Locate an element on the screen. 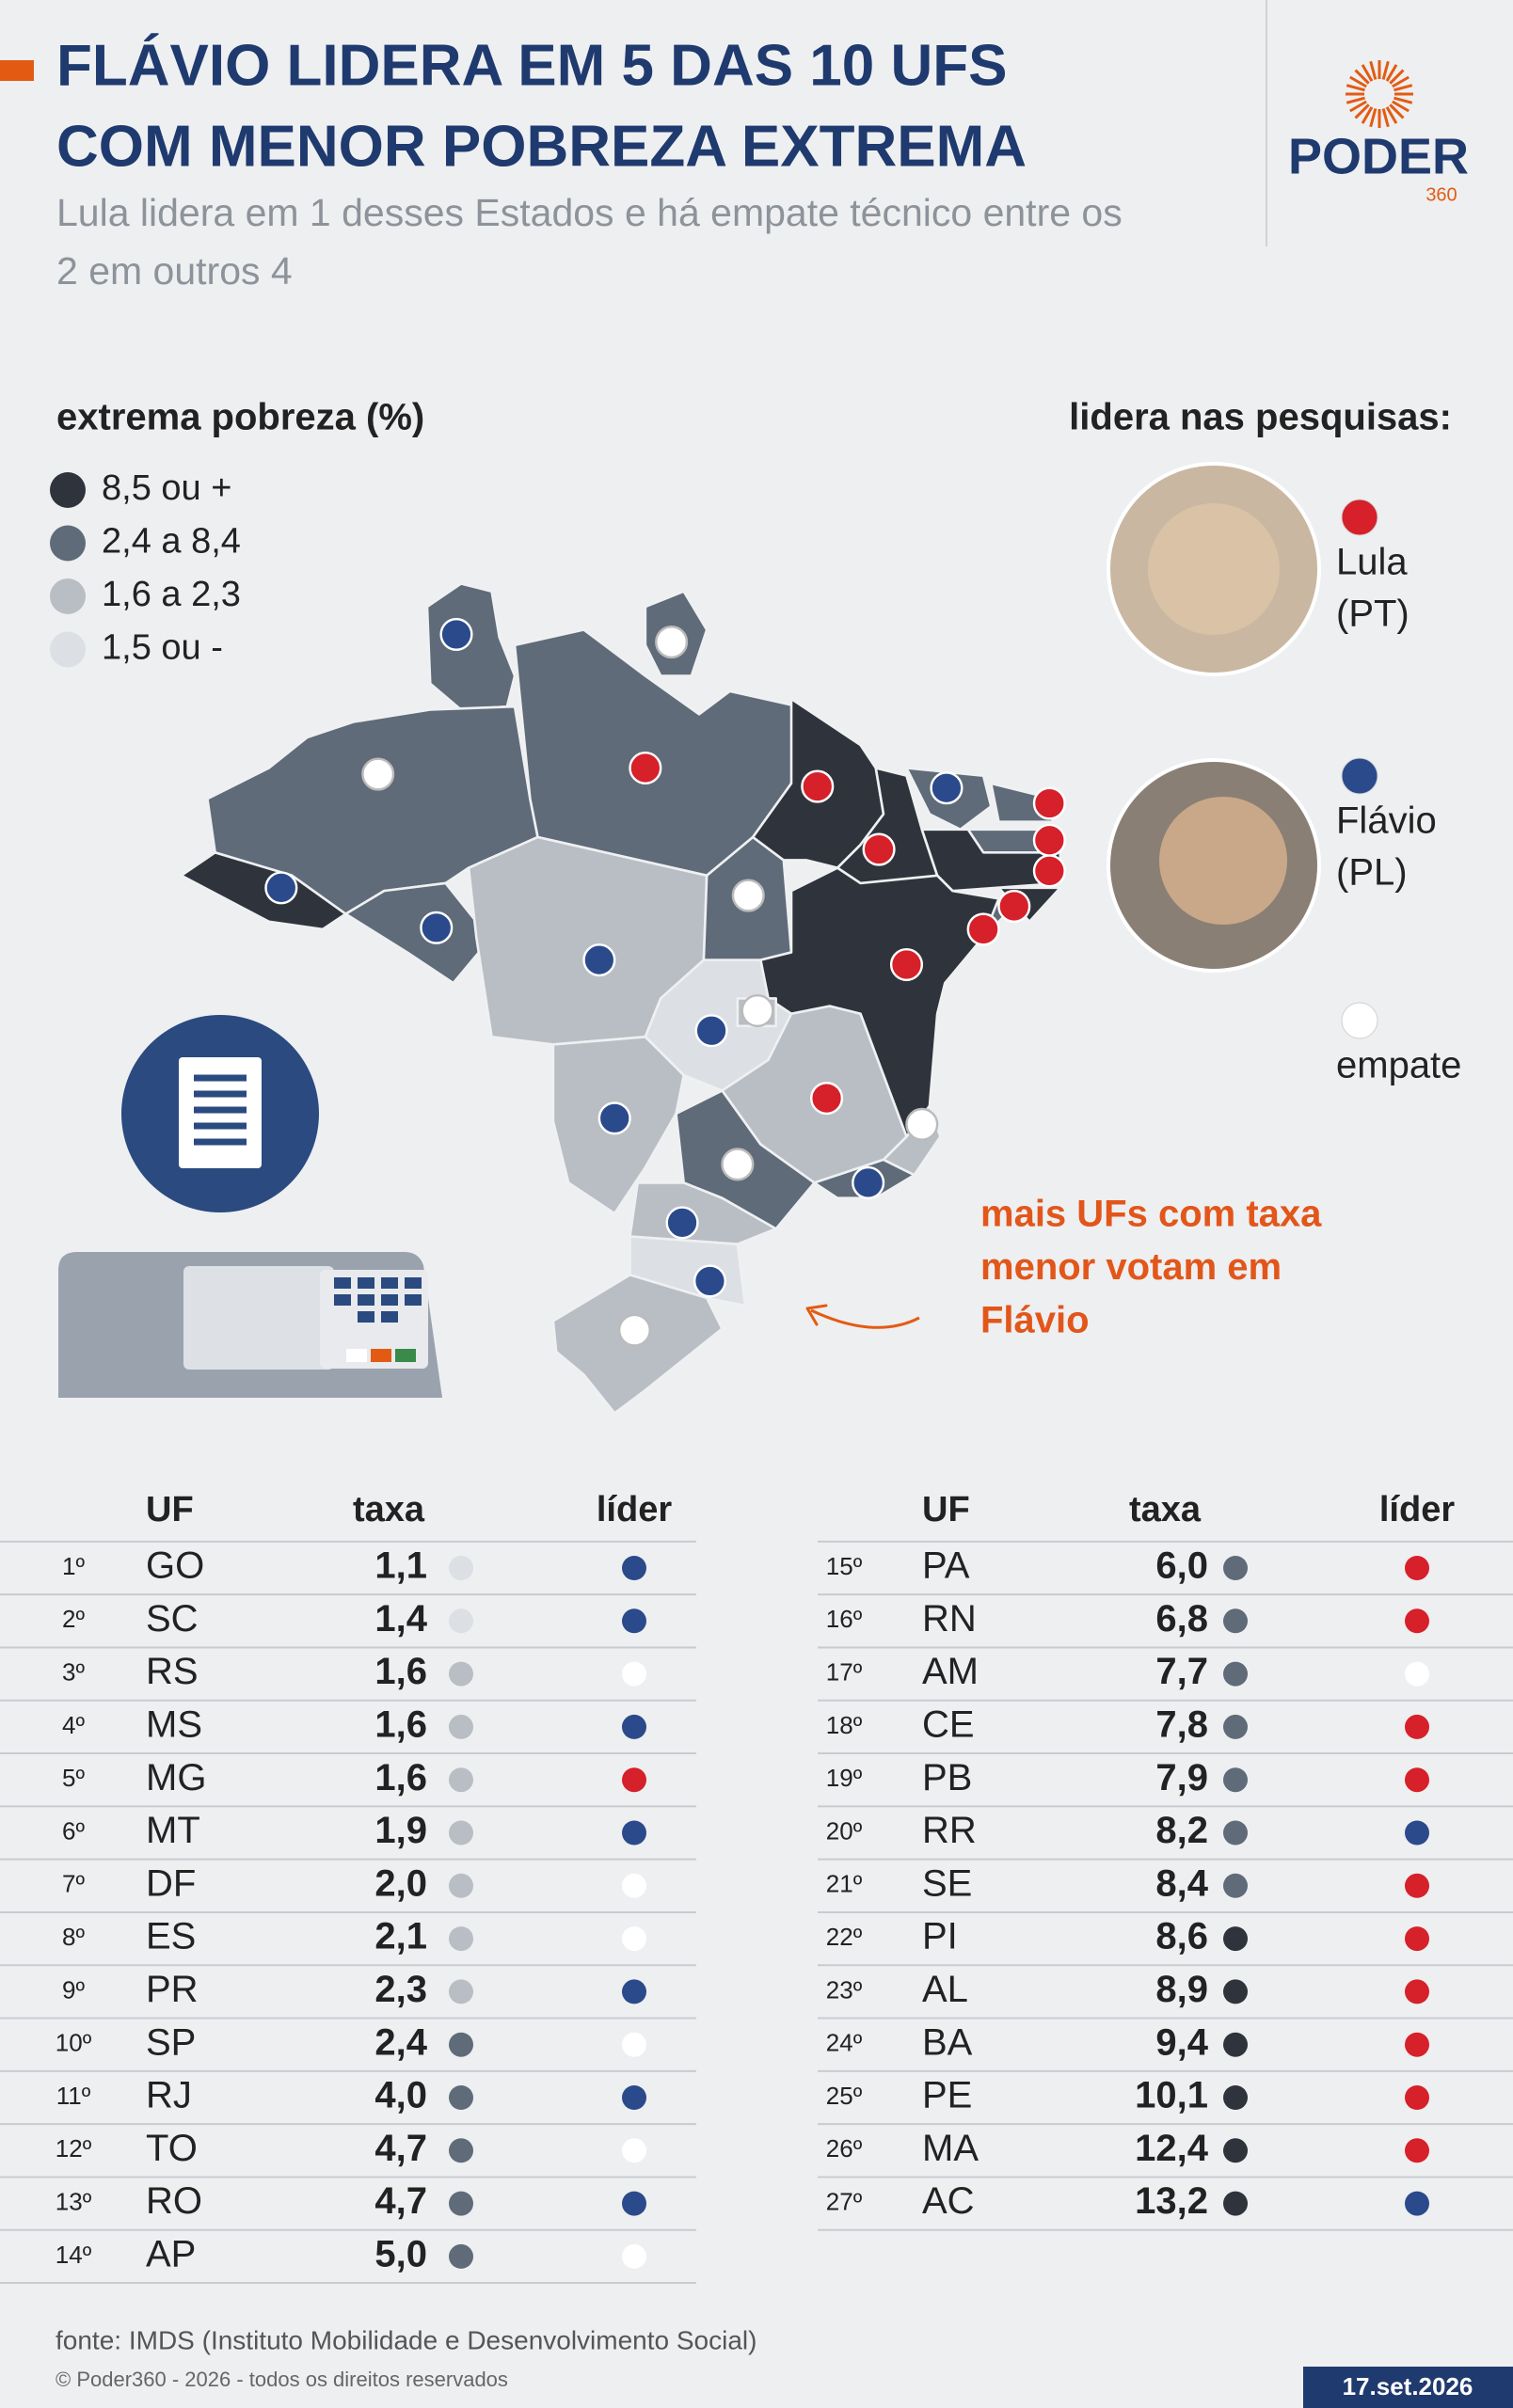 Image resolution: width=1513 pixels, height=2408 pixels. rank: 11º is located at coordinates (73, 2096).